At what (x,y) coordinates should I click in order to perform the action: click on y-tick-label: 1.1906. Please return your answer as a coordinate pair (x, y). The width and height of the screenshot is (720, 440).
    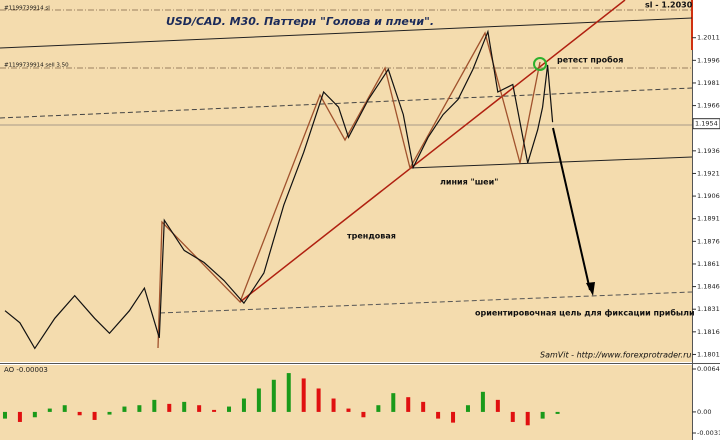
    Looking at the image, I should click on (708, 196).